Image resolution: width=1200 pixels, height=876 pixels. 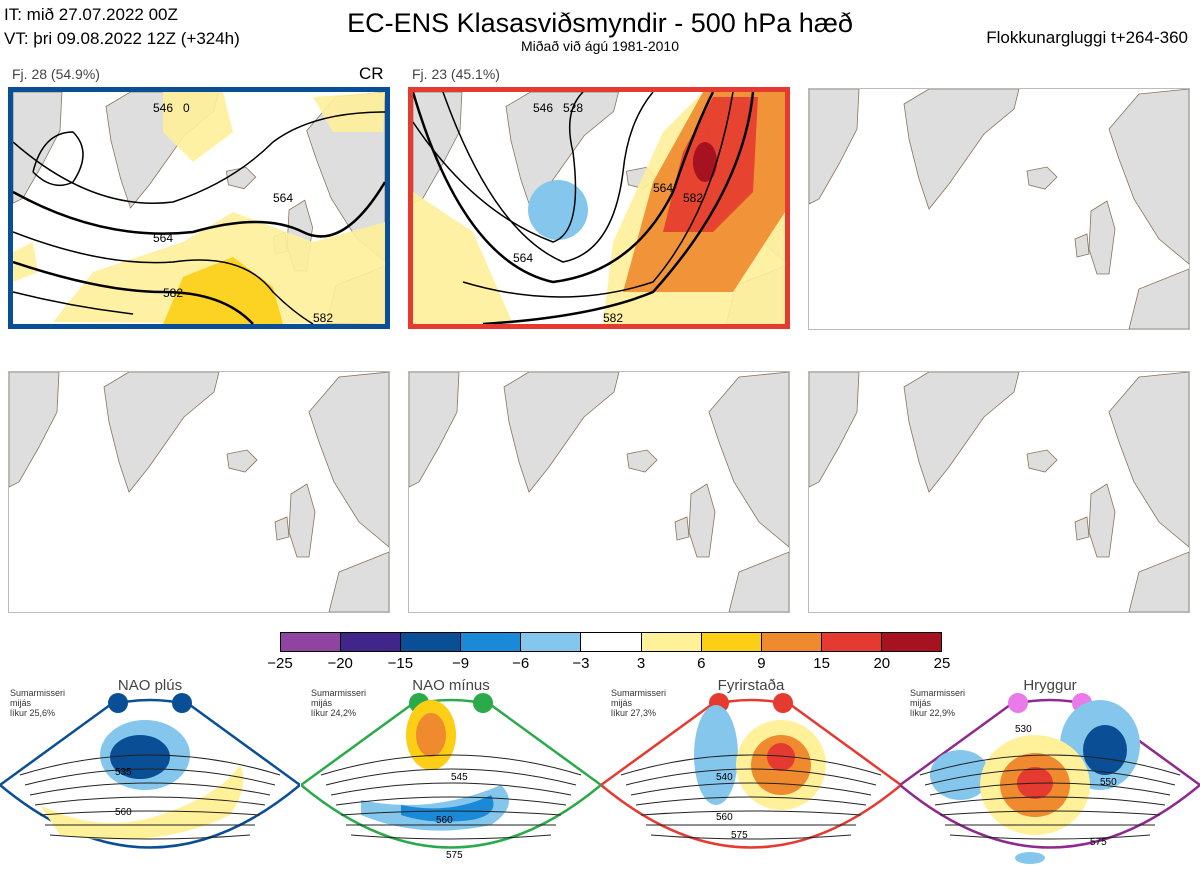 What do you see at coordinates (56, 74) in the screenshot?
I see `panel-1-label: Fj. 28 (54.9%)` at bounding box center [56, 74].